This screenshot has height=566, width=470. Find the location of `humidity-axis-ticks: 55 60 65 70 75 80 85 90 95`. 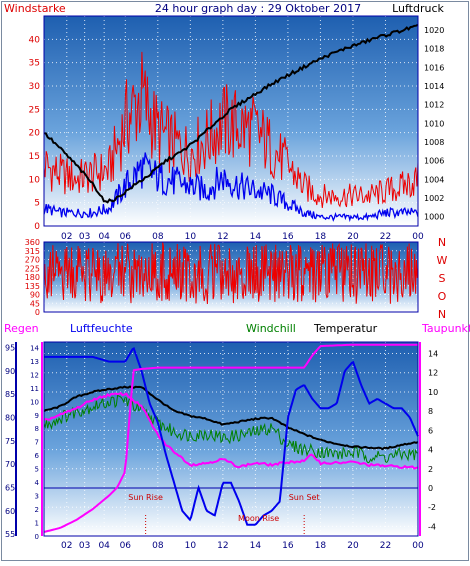

humidity-axis-ticks: 55 60 65 70 75 80 85 90 95 is located at coordinates (10, 442).